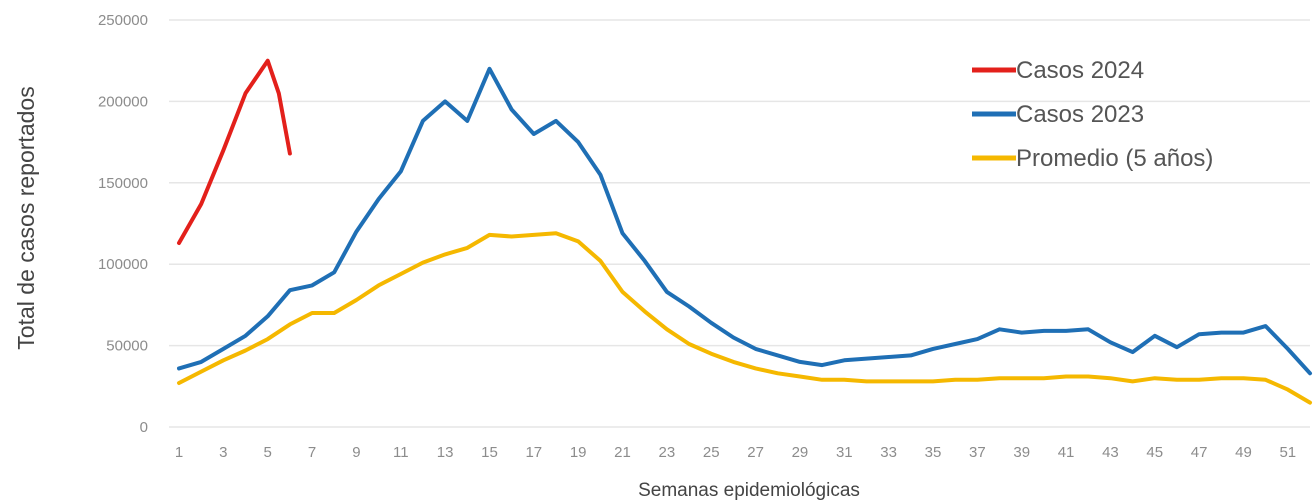  Describe the element at coordinates (1080, 70) in the screenshot. I see `legend-label: Casos 2024` at that location.